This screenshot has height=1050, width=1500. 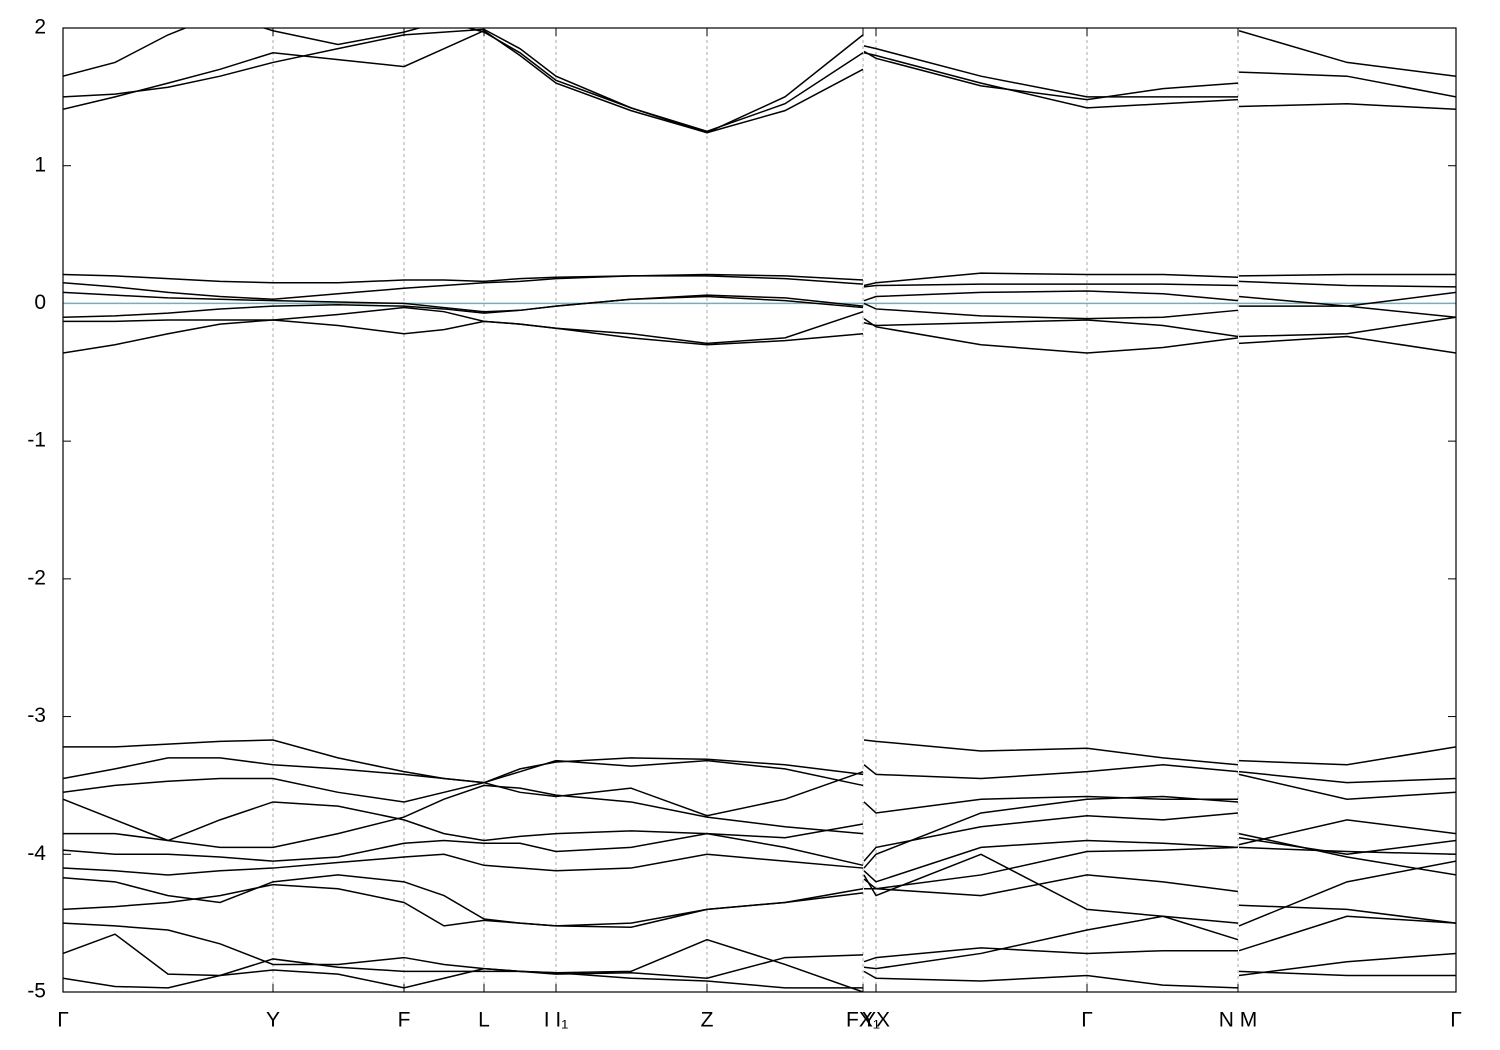 I want to click on y-tick-label: 2, so click(x=40, y=27).